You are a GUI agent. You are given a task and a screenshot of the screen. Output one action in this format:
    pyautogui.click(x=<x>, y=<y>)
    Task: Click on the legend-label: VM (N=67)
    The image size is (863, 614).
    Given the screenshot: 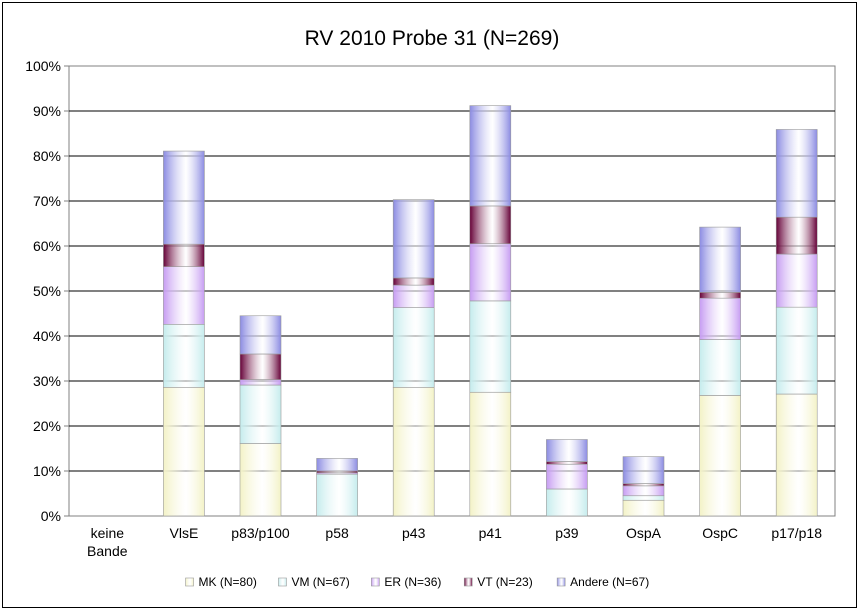 What is the action you would take?
    pyautogui.click(x=320, y=582)
    